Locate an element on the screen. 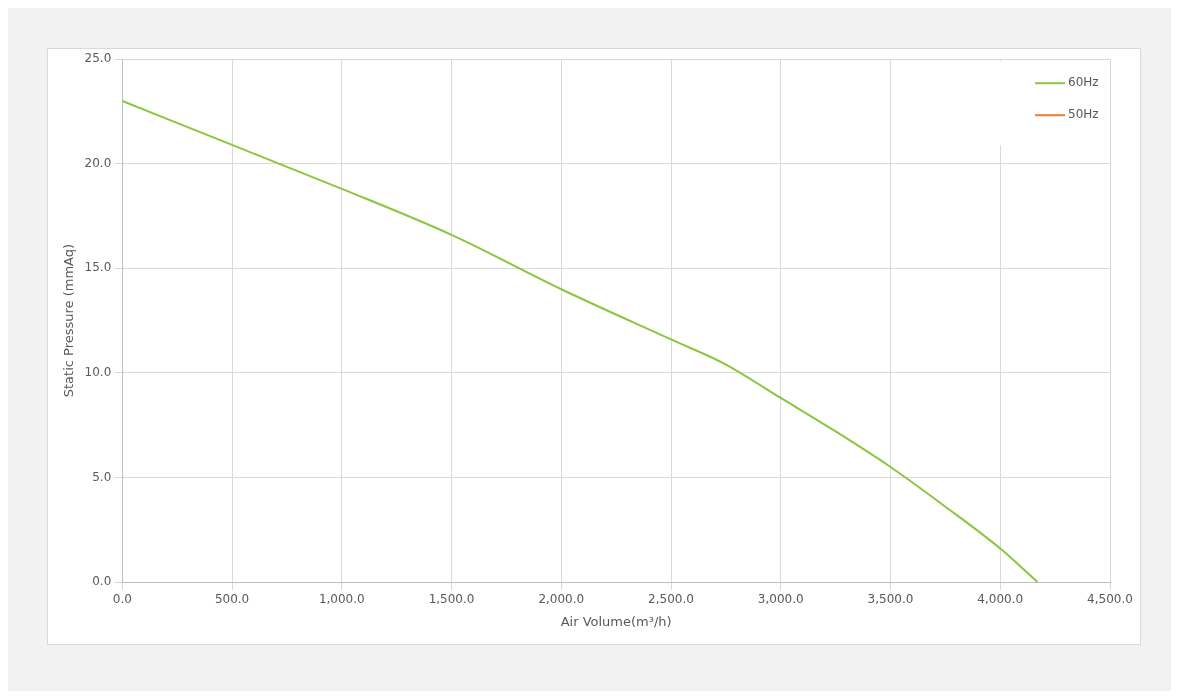  x-tick-label: 3,000.0 is located at coordinates (780, 599).